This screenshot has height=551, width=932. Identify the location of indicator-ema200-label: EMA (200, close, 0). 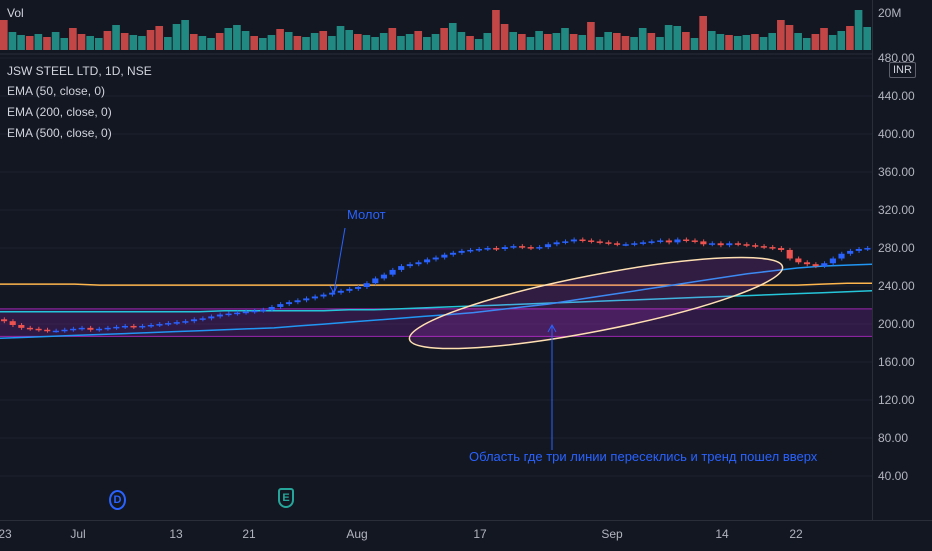
(59, 112).